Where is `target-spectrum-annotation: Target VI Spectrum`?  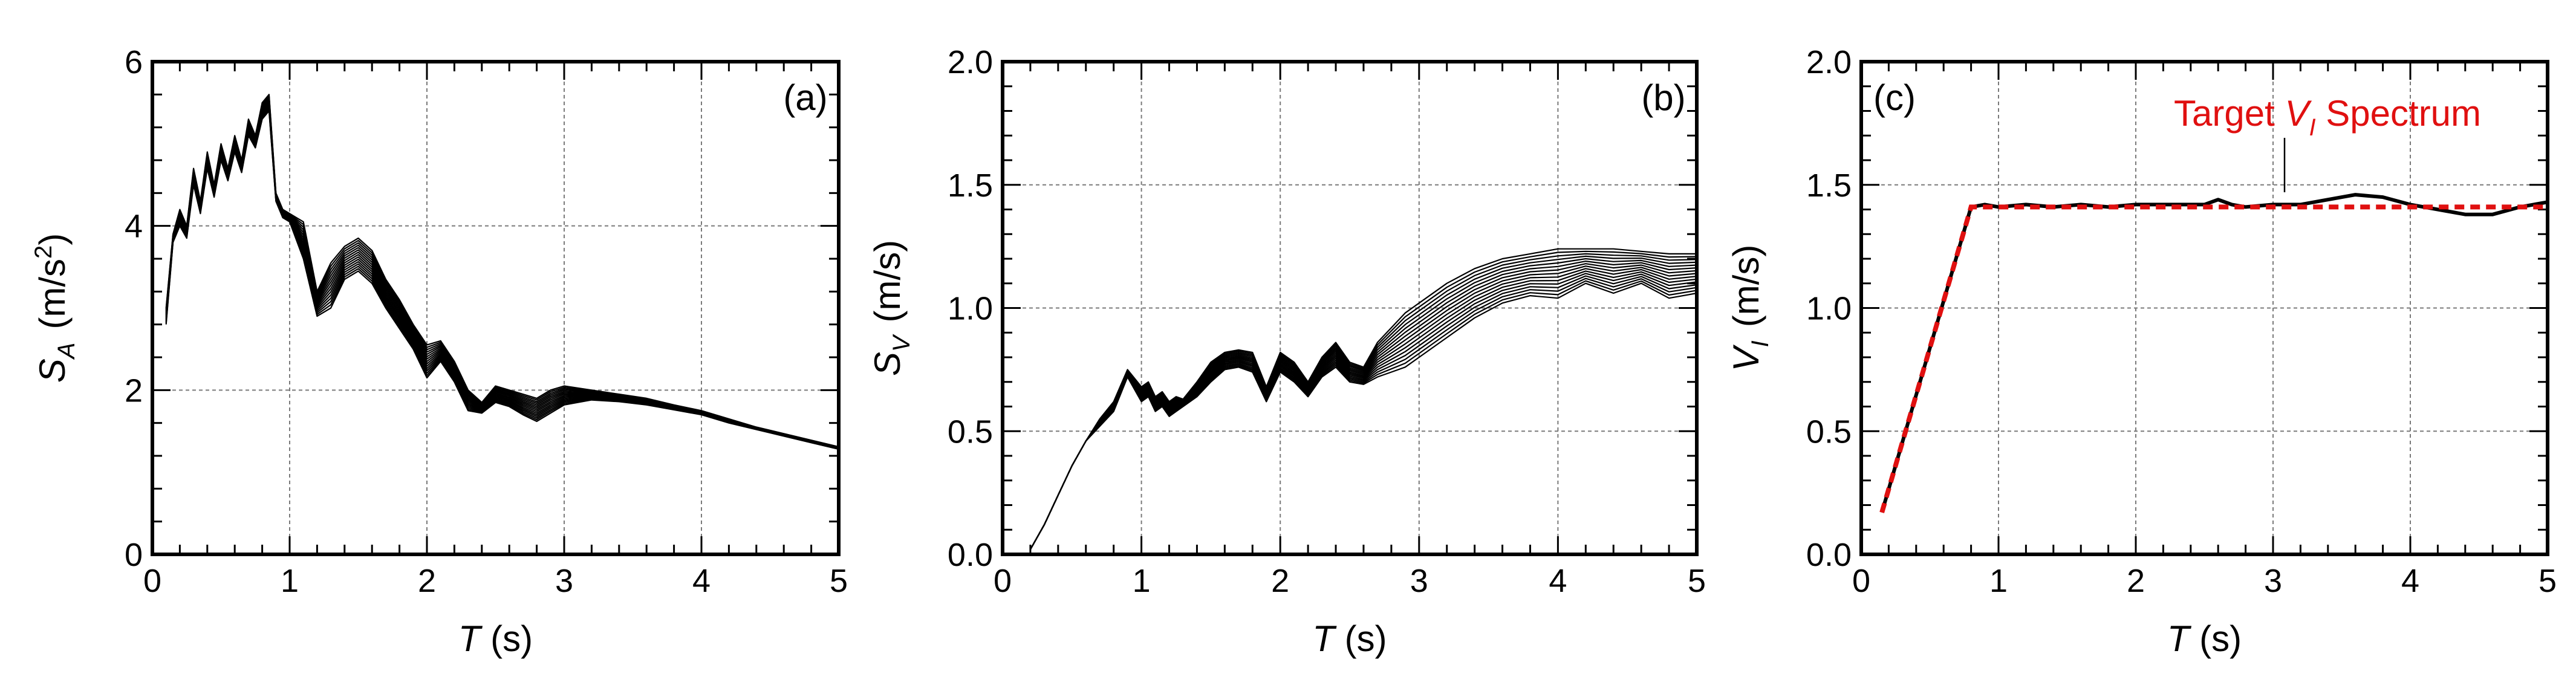 target-spectrum-annotation: Target VI Spectrum is located at coordinates (2327, 117).